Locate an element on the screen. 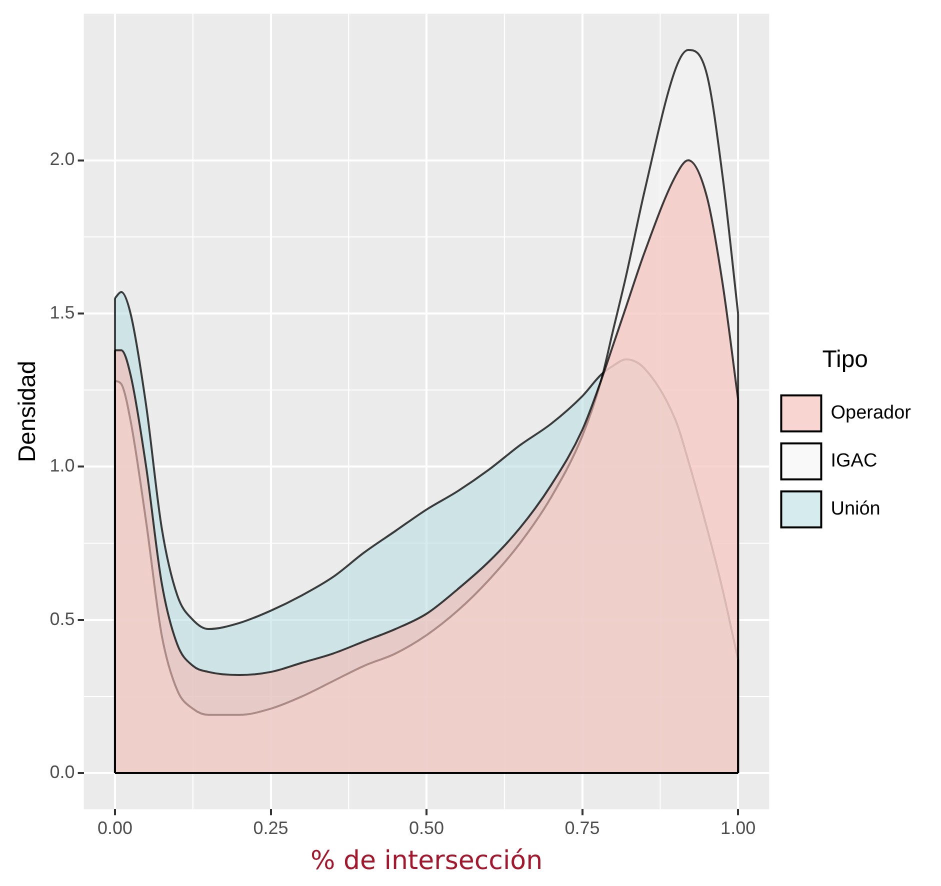  y-tick-label: 1.5 is located at coordinates (62, 312).